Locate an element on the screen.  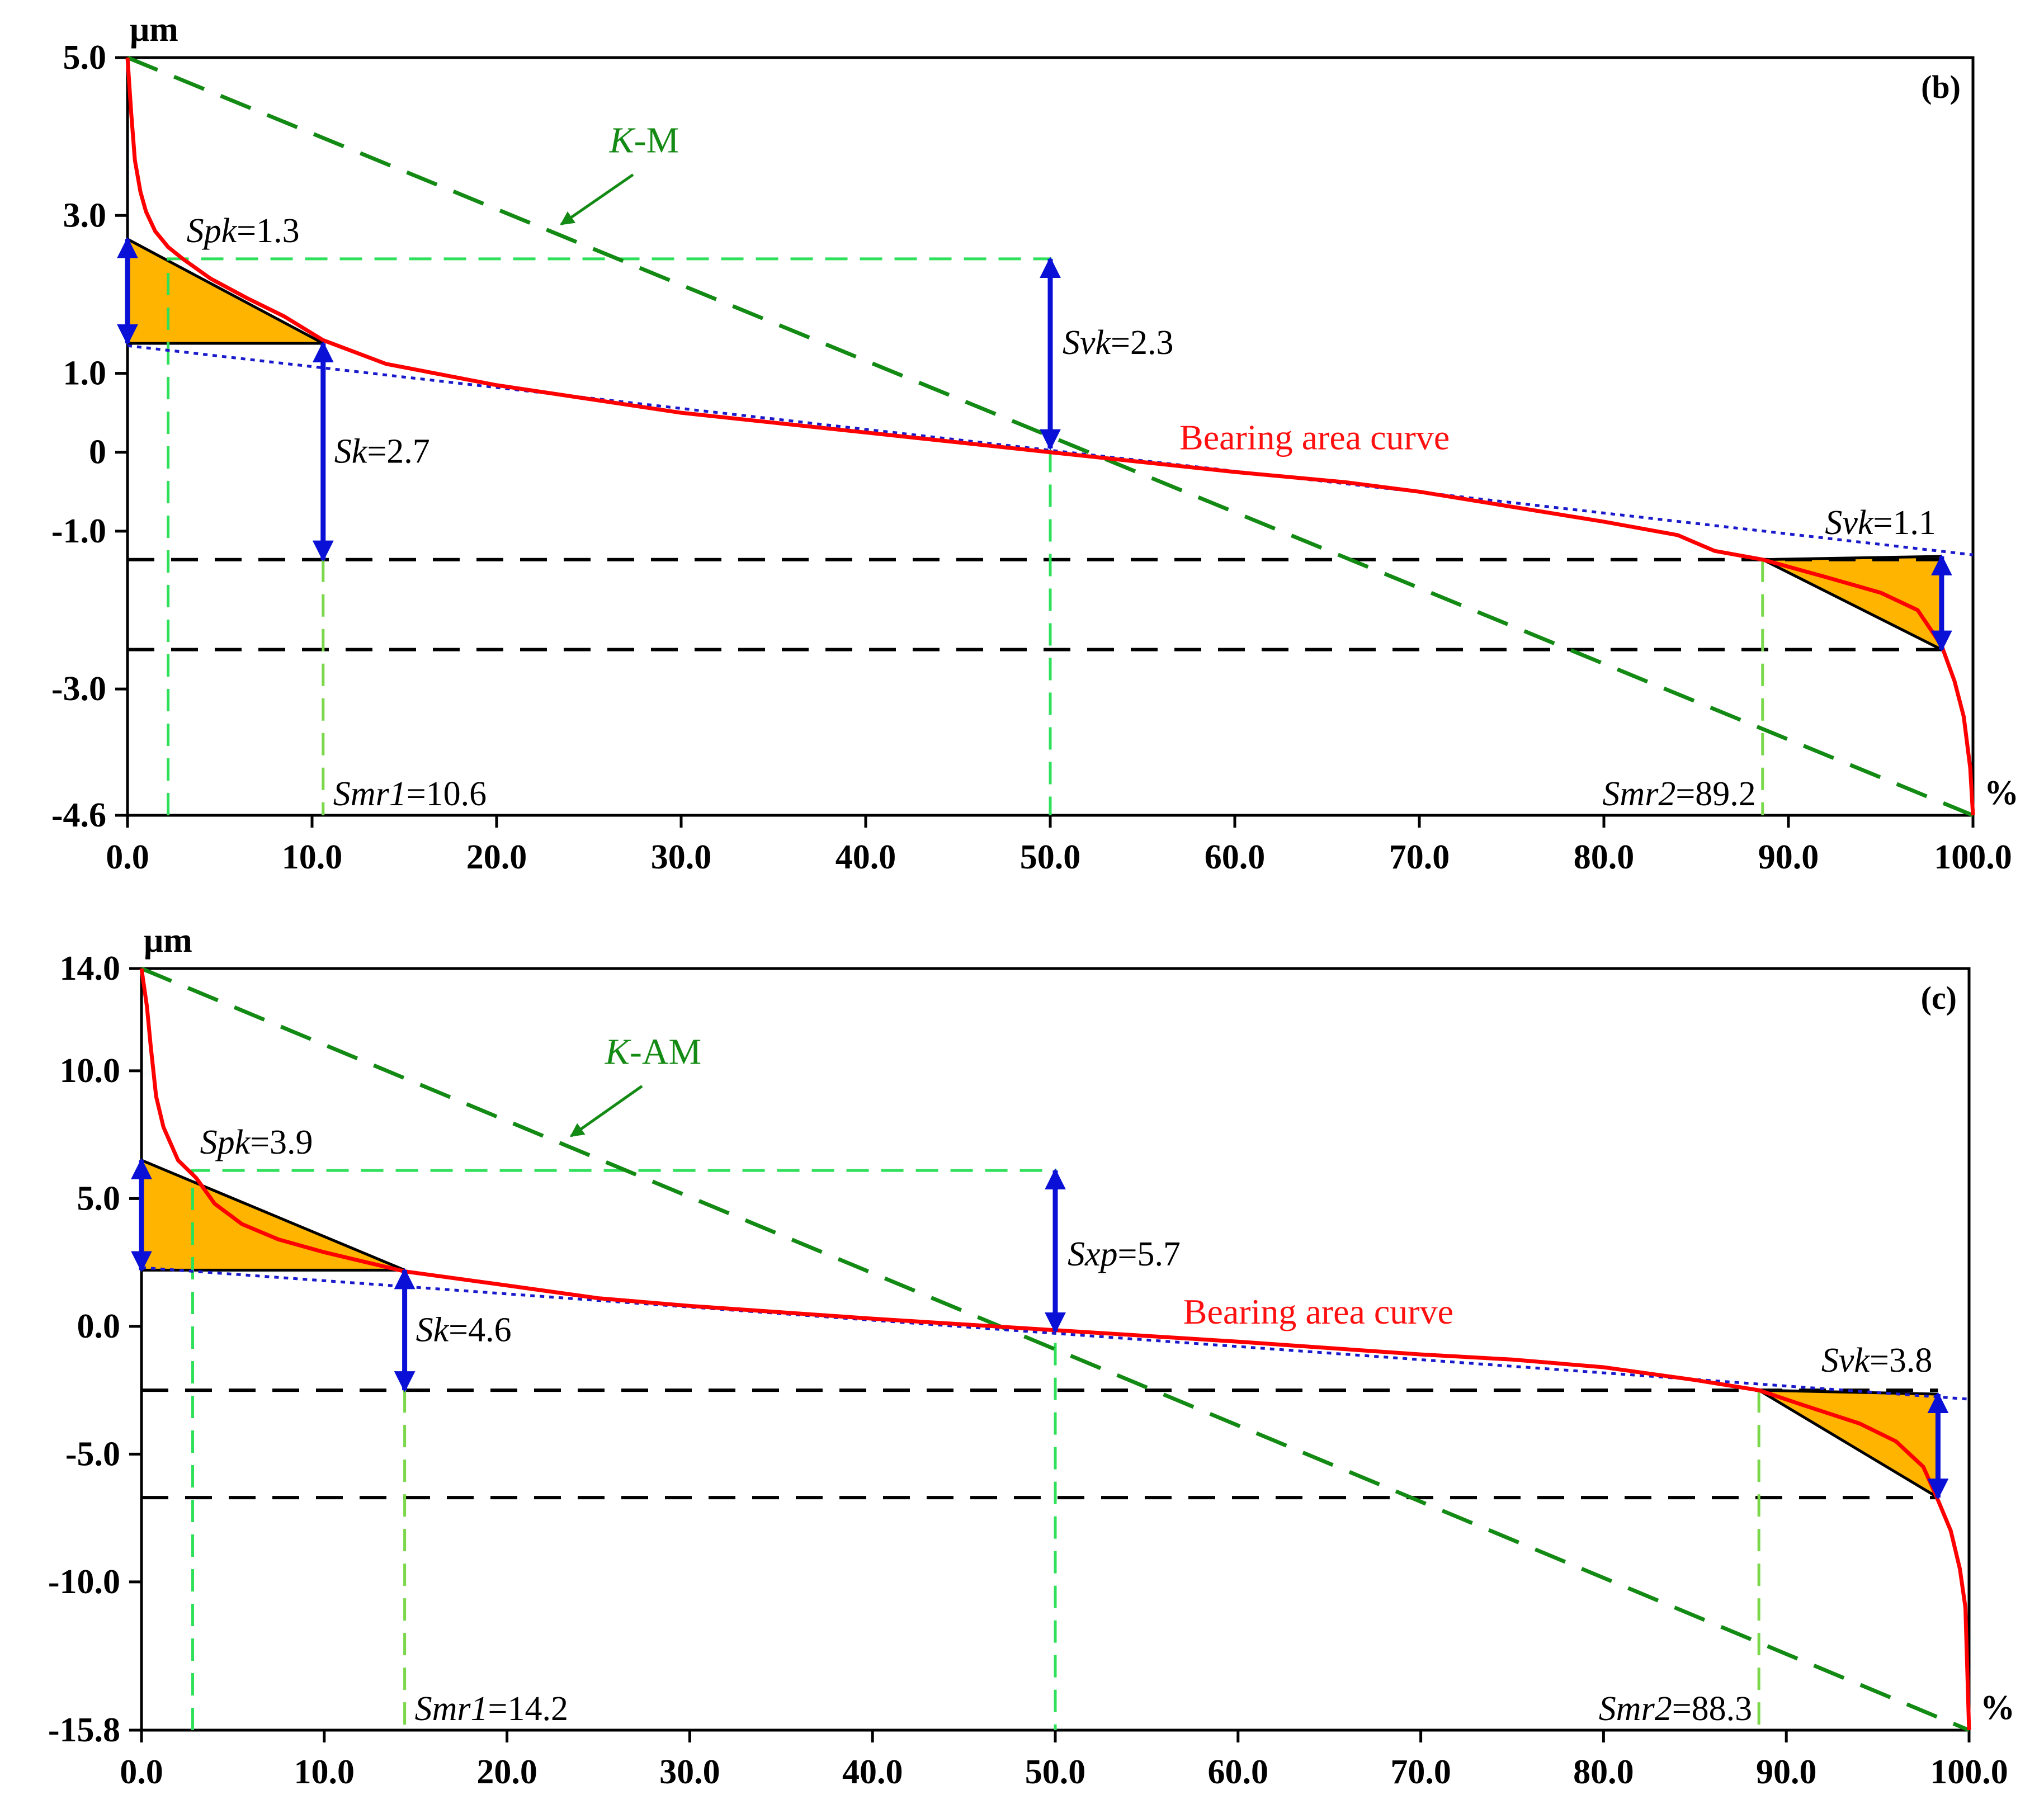
svk-mid-annotation-symbol: Sxp is located at coordinates (1093, 1254).